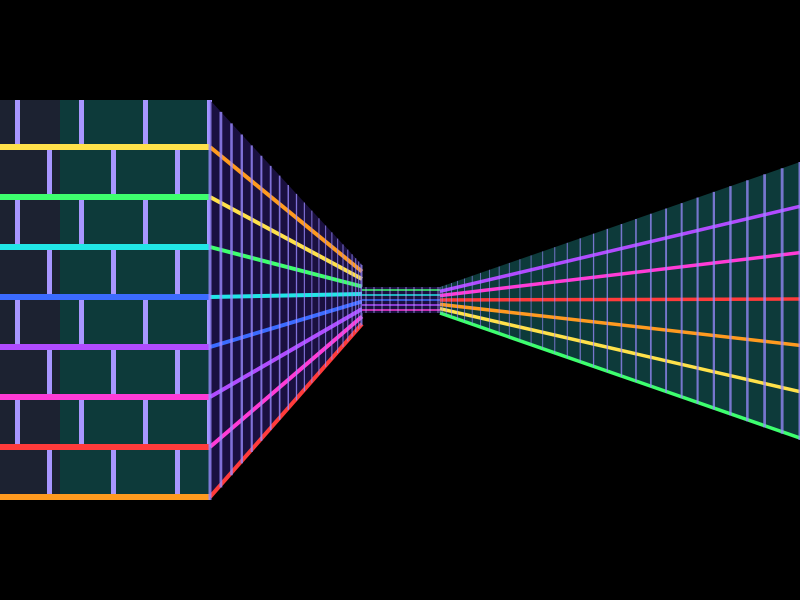 The width and height of the screenshot is (800, 600). I want to click on wall-base, so click(286, 300).